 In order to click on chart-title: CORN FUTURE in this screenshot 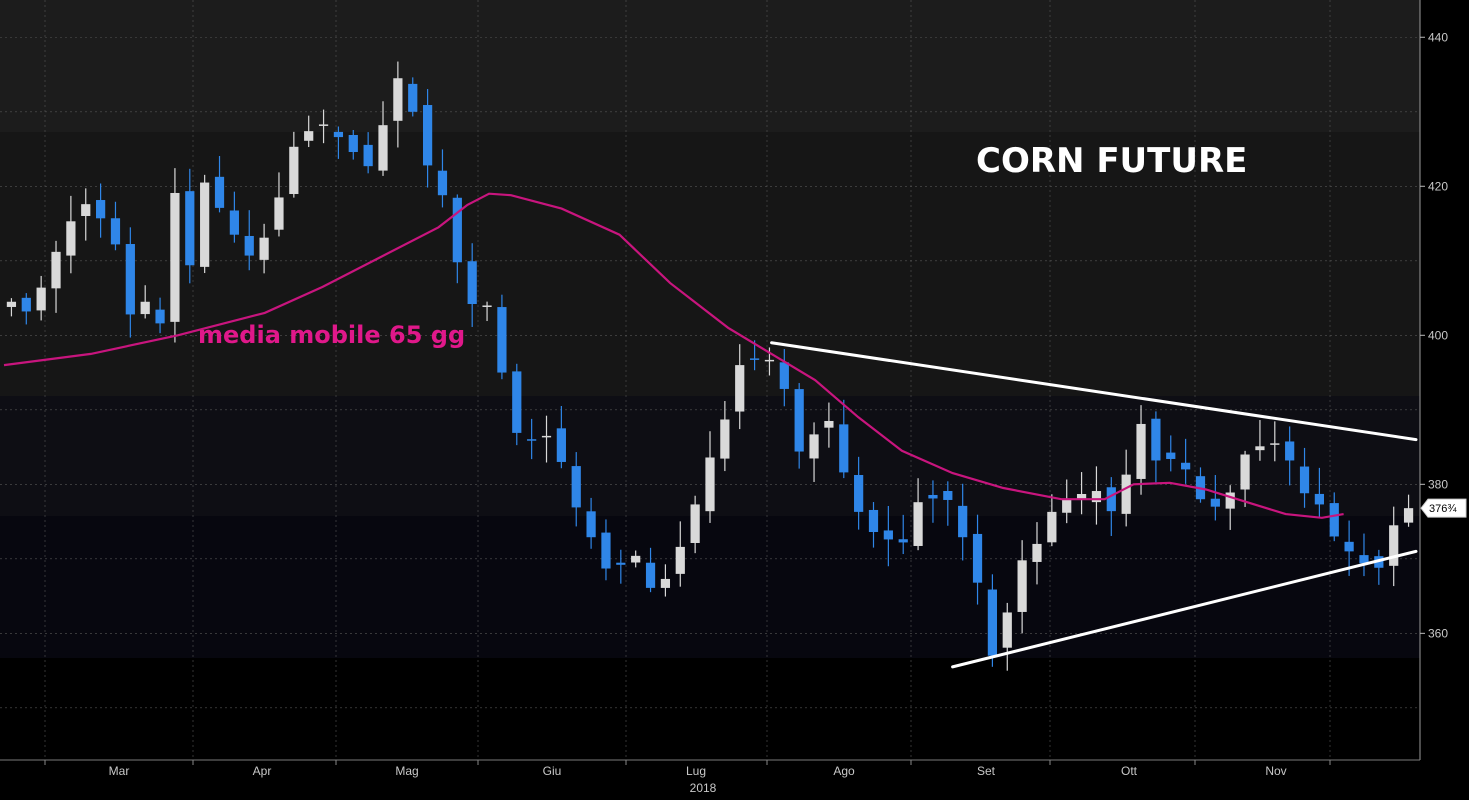, I will do `click(1111, 161)`.